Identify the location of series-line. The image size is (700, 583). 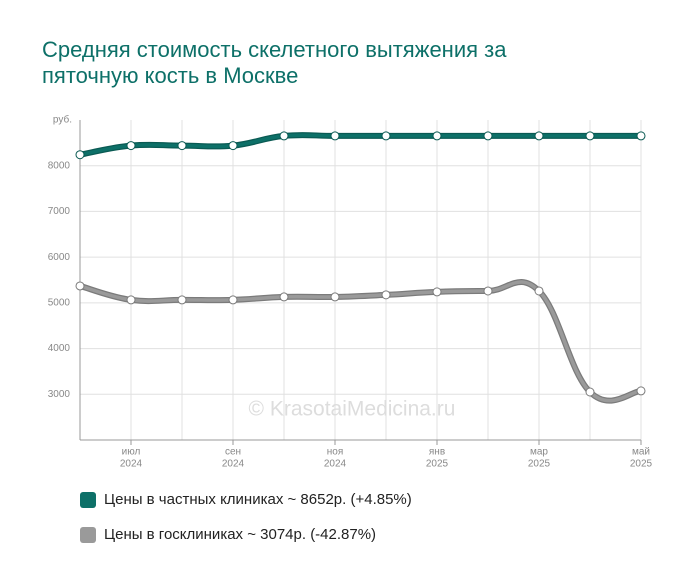
(360, 145).